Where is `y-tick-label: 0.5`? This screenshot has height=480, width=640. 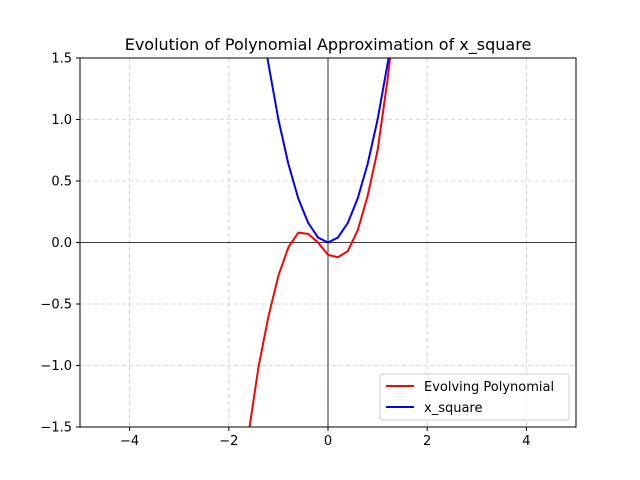
y-tick-label: 0.5 is located at coordinates (61, 182).